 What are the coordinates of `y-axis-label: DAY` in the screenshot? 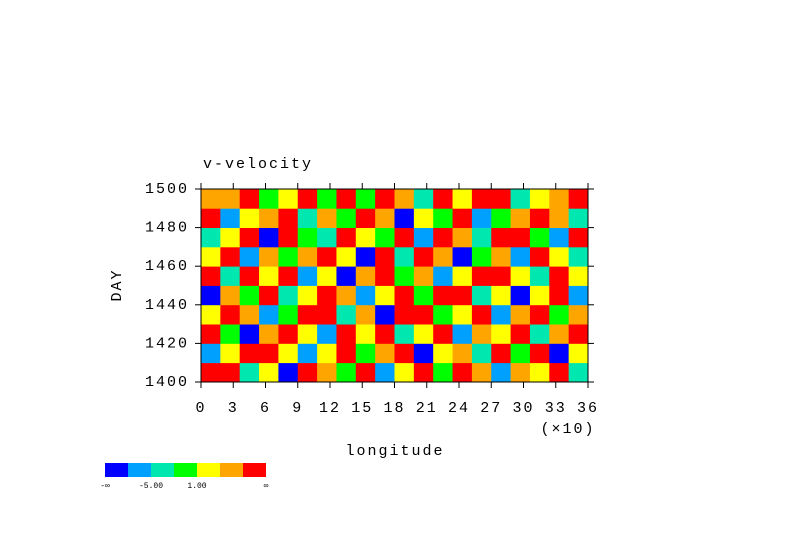 It's located at (117, 284).